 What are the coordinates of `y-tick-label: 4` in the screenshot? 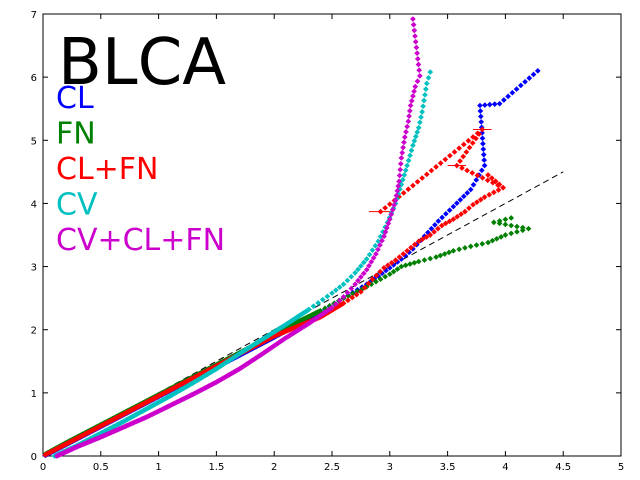 It's located at (34, 204).